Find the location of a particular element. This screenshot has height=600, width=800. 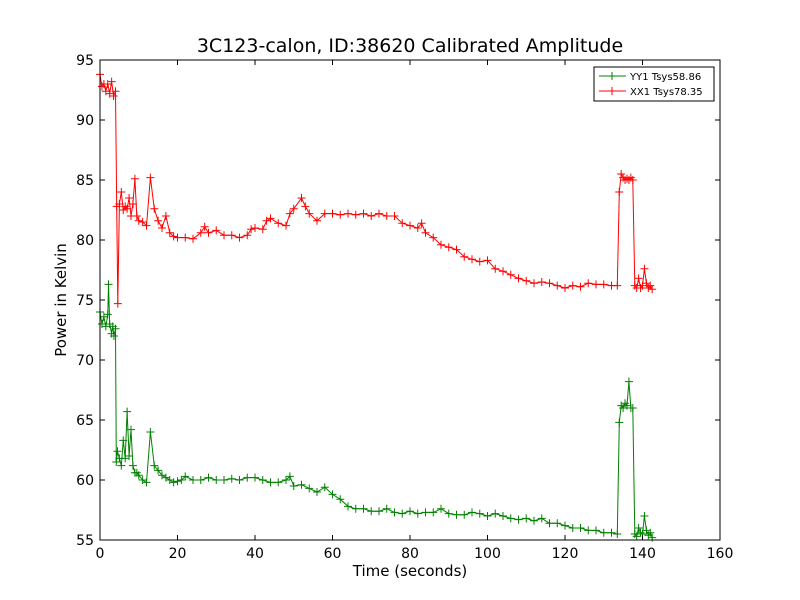

y-tick-label: 85 is located at coordinates (85, 181).